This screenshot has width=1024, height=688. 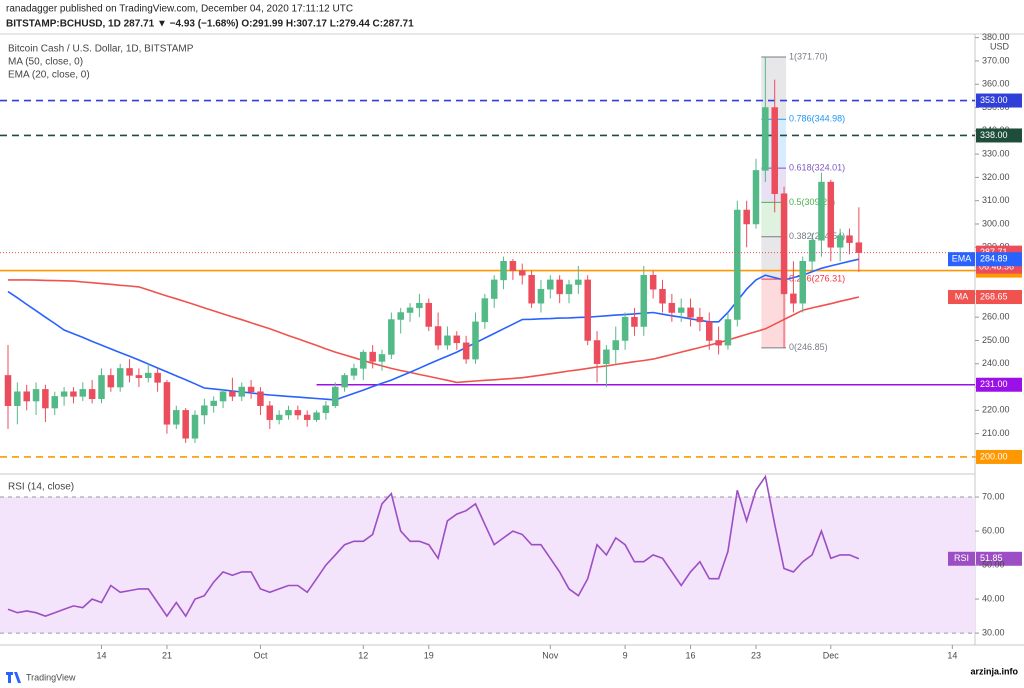 What do you see at coordinates (996, 433) in the screenshot?
I see `y-tick-label: 210.00` at bounding box center [996, 433].